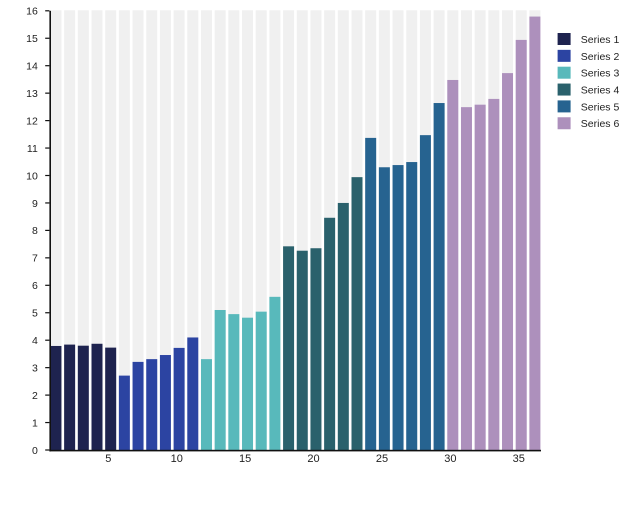  Describe the element at coordinates (32, 12) in the screenshot. I see `svg-text: 16` at that location.